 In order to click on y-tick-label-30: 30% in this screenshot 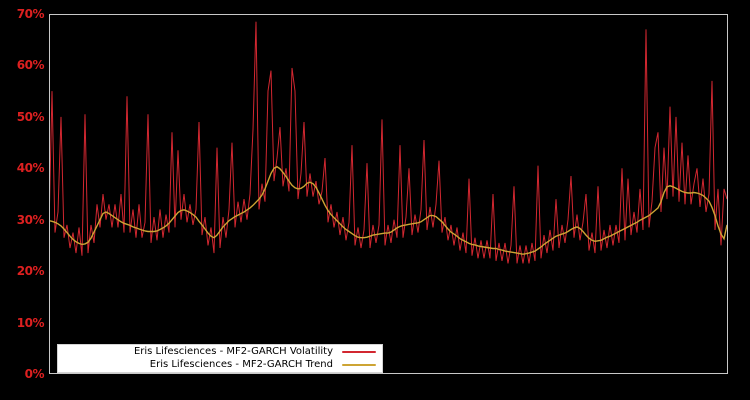, I will do `click(30, 220)`.